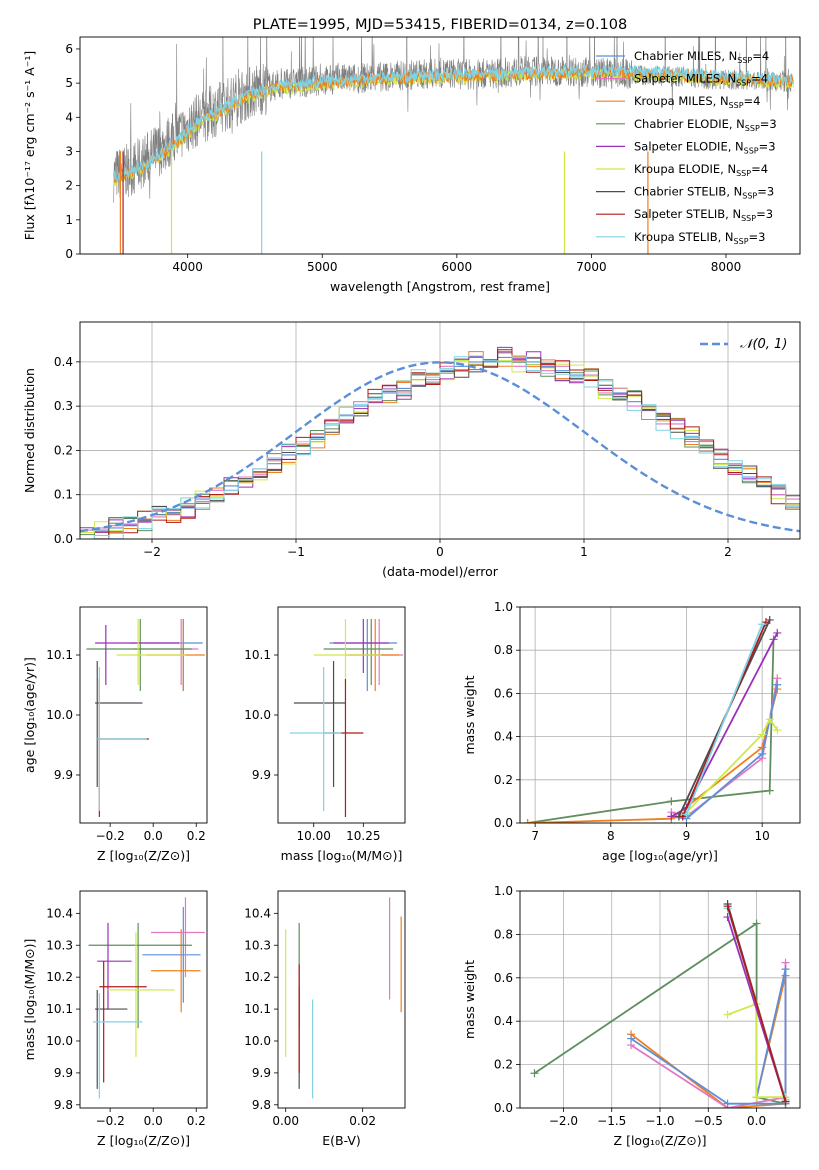  I want to click on y-tick-label: 0.6, so click(503, 693).